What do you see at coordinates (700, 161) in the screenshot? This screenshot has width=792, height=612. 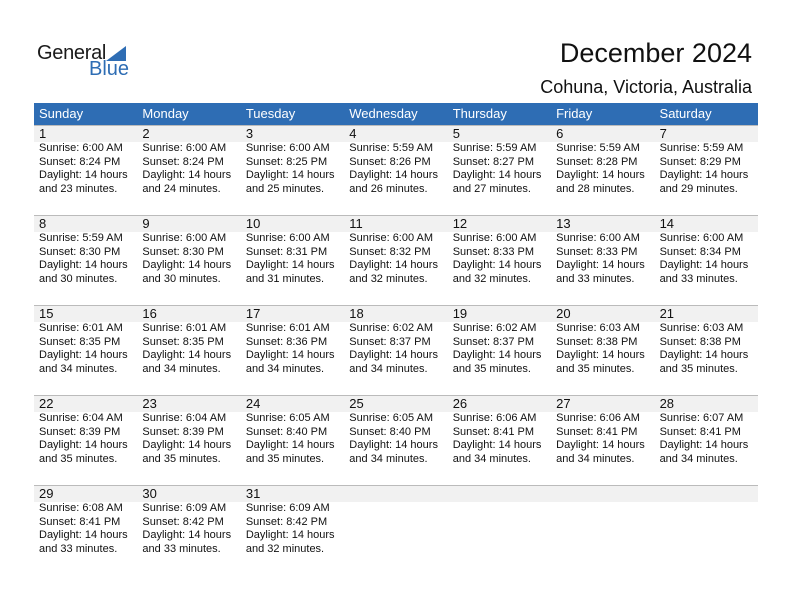 I see `sunset-text: Sunset: 8:29 PM` at bounding box center [700, 161].